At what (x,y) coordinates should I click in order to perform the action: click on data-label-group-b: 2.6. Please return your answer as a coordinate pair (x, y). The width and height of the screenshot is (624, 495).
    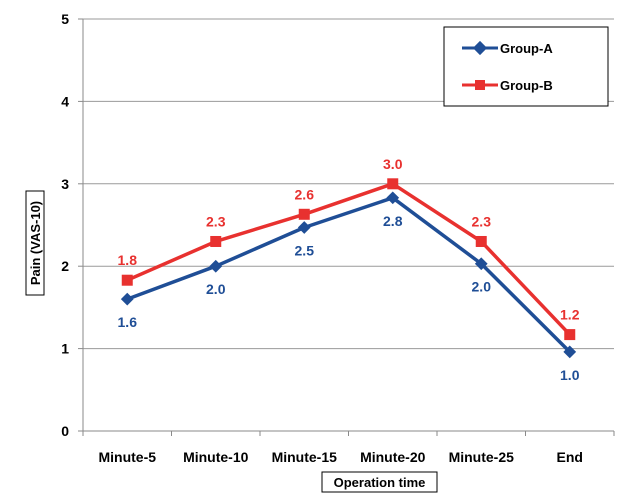
    Looking at the image, I should click on (305, 194).